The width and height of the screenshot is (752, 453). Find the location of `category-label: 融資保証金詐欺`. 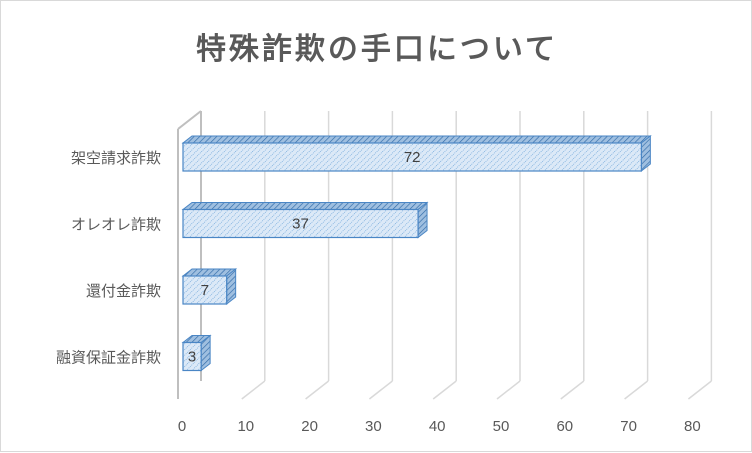

category-label: 融資保証金詐欺 is located at coordinates (108, 358).